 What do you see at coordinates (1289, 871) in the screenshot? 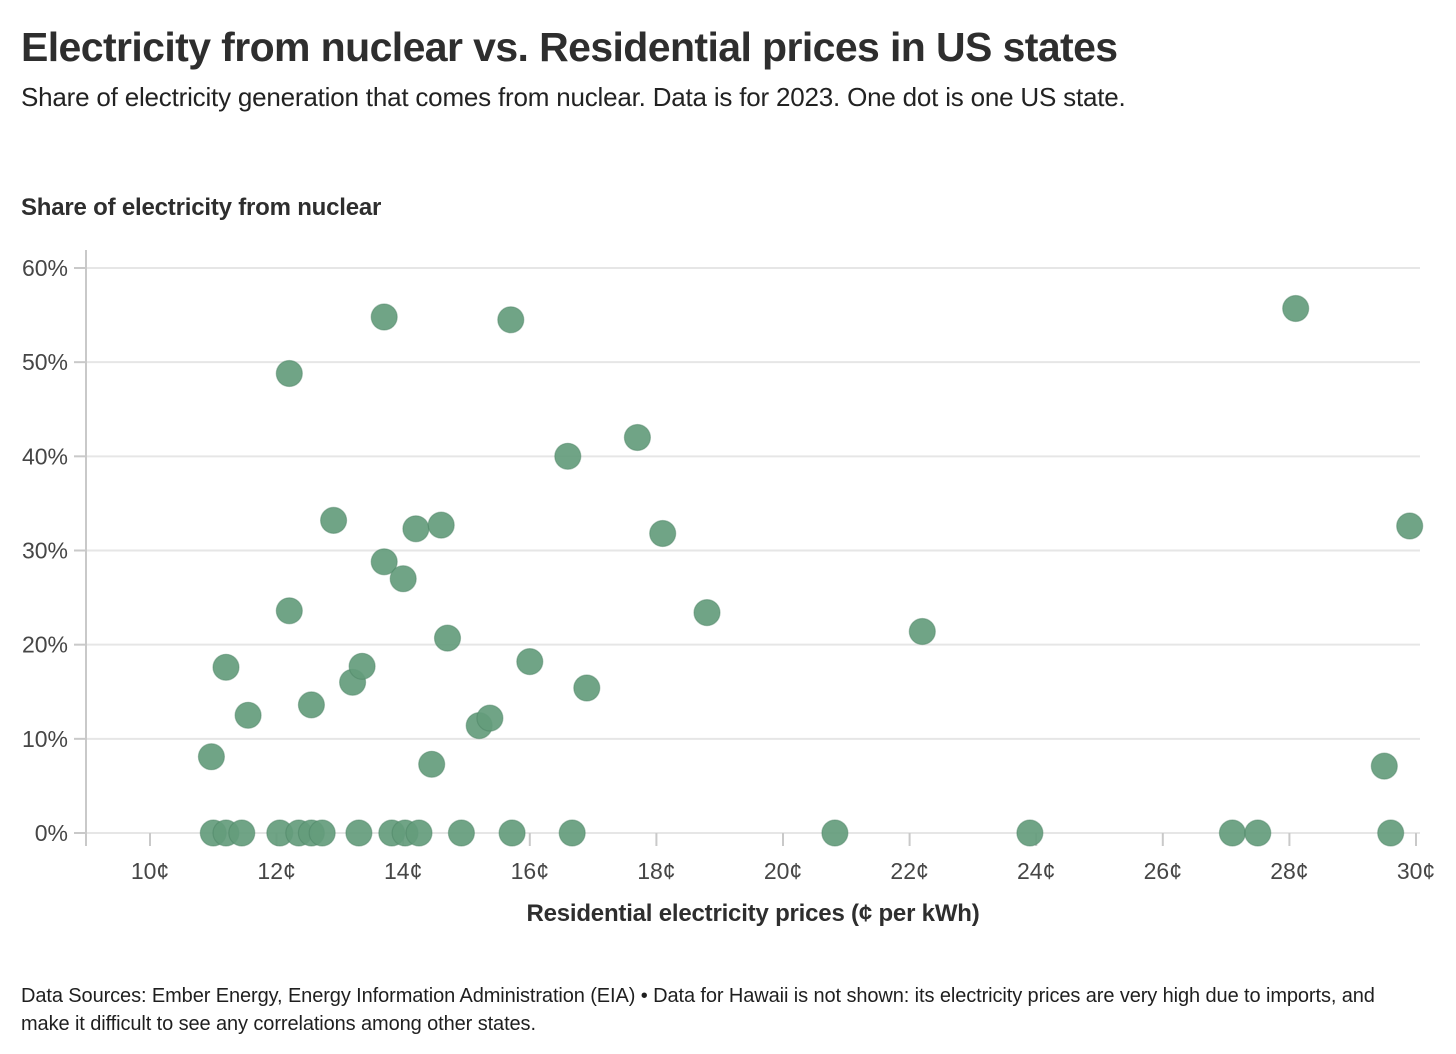
I see `x-tick-label: 28¢` at bounding box center [1289, 871].